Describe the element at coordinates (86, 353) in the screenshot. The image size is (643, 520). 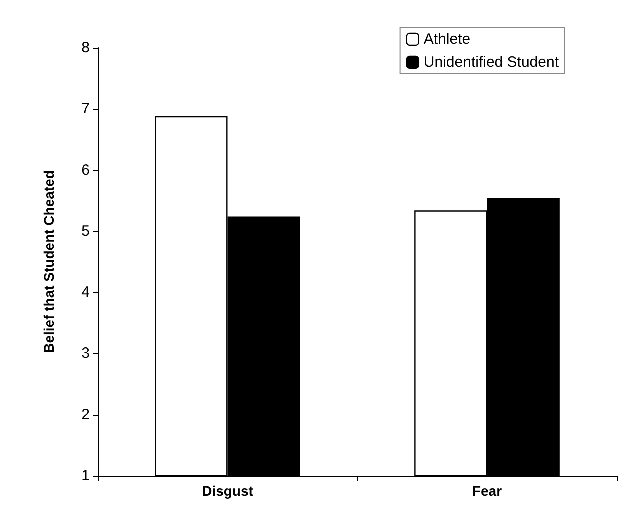
I see `y-tick-label: 3` at that location.